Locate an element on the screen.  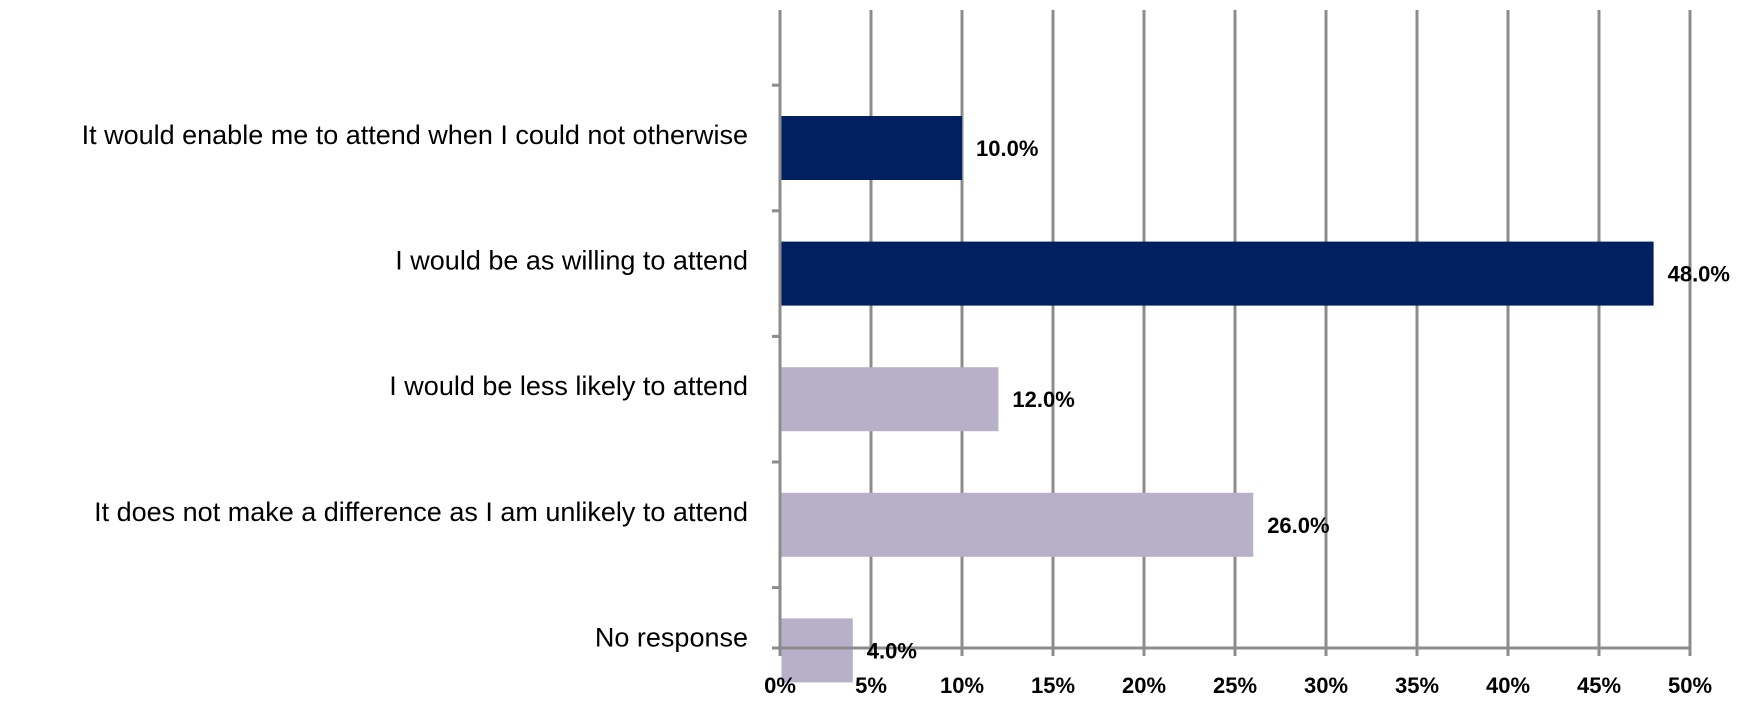
x-tick-label: 45% is located at coordinates (1599, 685).